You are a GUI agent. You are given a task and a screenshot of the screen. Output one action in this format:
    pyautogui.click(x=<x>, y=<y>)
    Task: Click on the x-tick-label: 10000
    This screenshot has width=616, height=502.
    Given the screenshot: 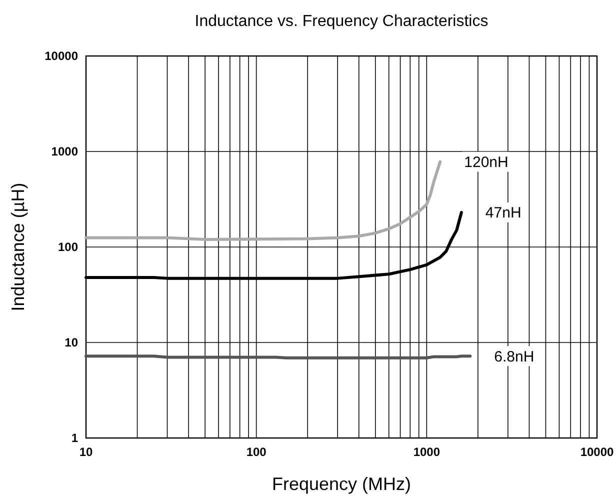 What is the action you would take?
    pyautogui.click(x=597, y=452)
    